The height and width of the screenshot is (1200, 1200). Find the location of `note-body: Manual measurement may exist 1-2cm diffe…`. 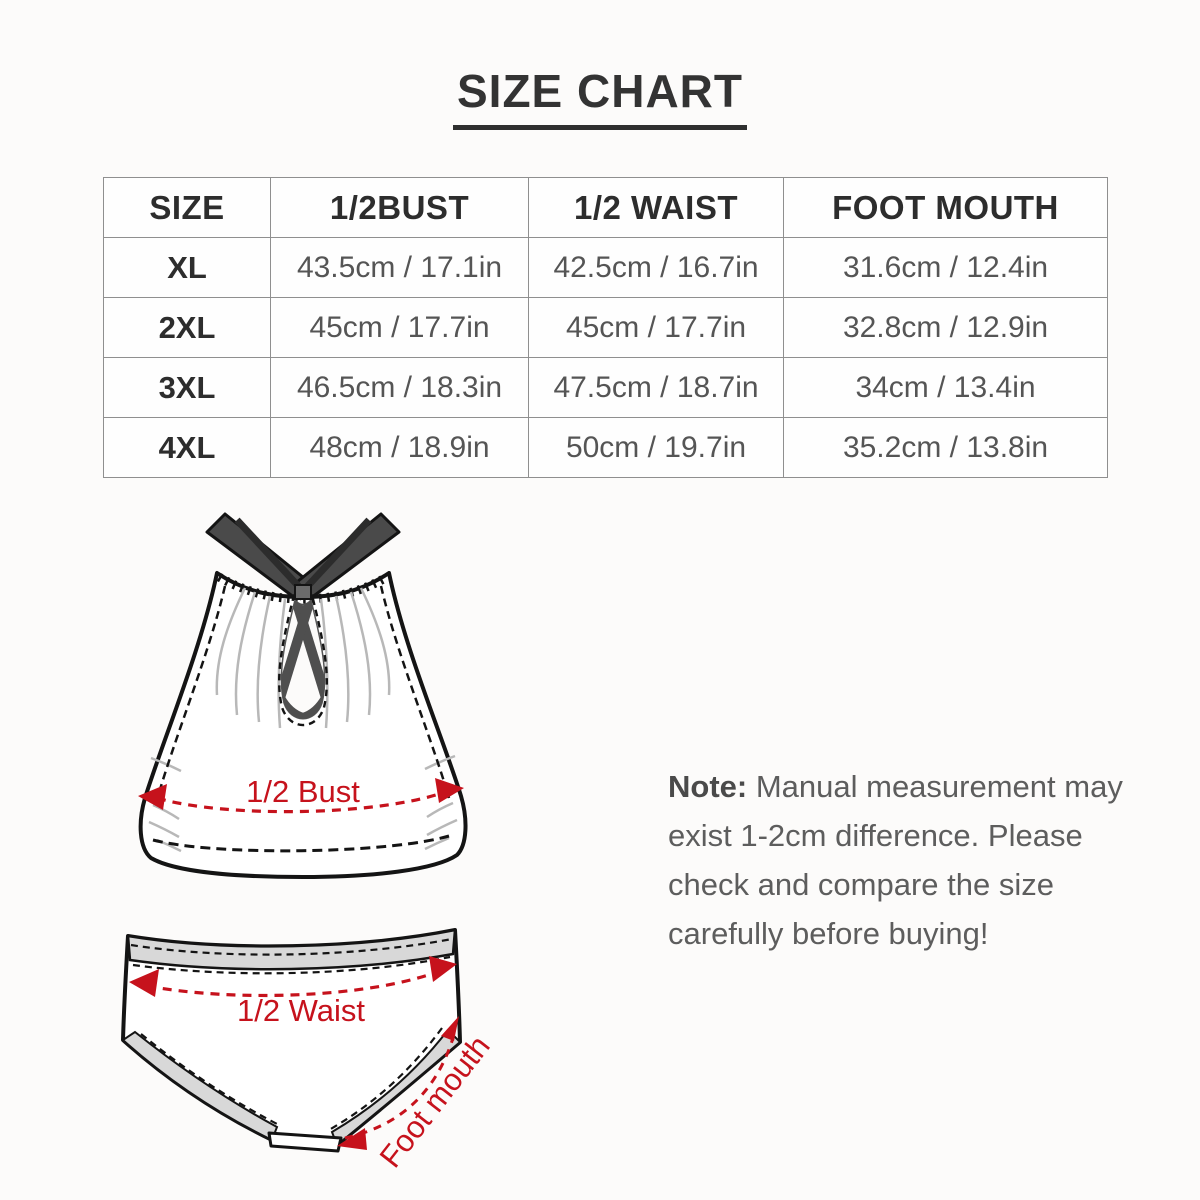

note-body: Manual measurement may exist 1-2cm diffe… is located at coordinates (895, 860).